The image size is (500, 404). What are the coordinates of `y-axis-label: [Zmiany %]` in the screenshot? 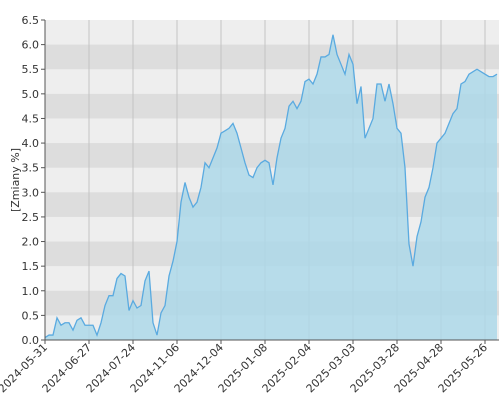 It's located at (15, 180).